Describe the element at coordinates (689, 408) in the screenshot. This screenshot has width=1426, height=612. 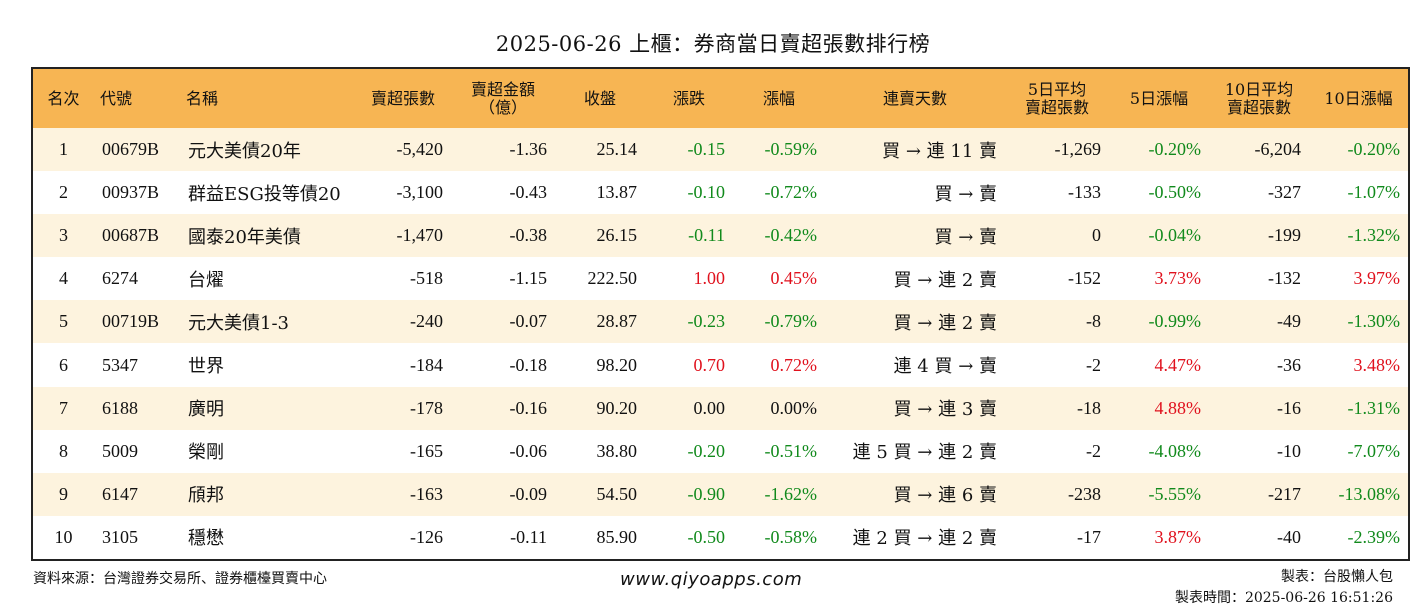
I see `cell-change: 0.00` at that location.